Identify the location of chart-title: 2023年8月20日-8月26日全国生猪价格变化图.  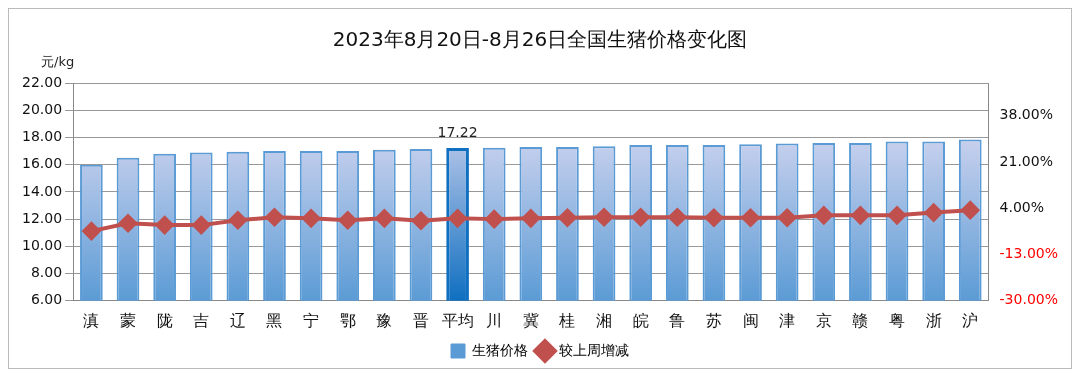
(540, 39).